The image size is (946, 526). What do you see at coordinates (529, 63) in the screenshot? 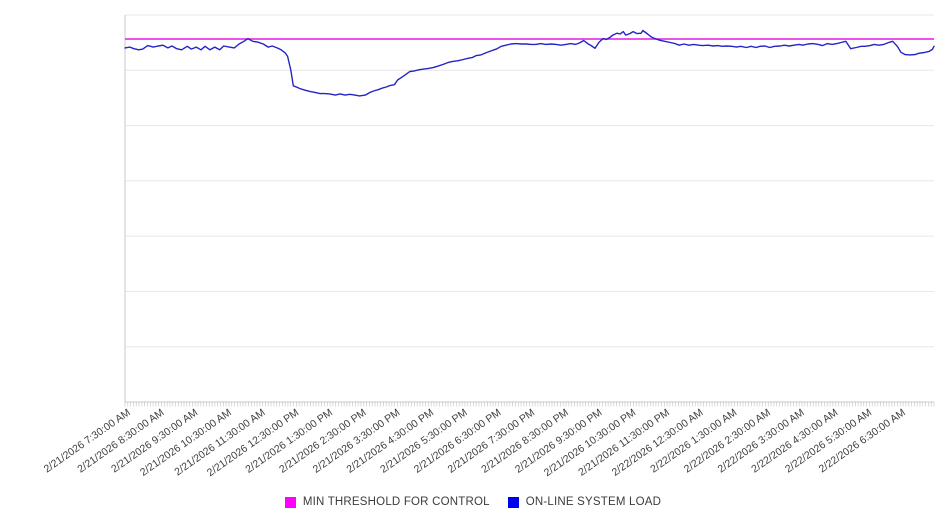
I see `online-system-load-line` at bounding box center [529, 63].